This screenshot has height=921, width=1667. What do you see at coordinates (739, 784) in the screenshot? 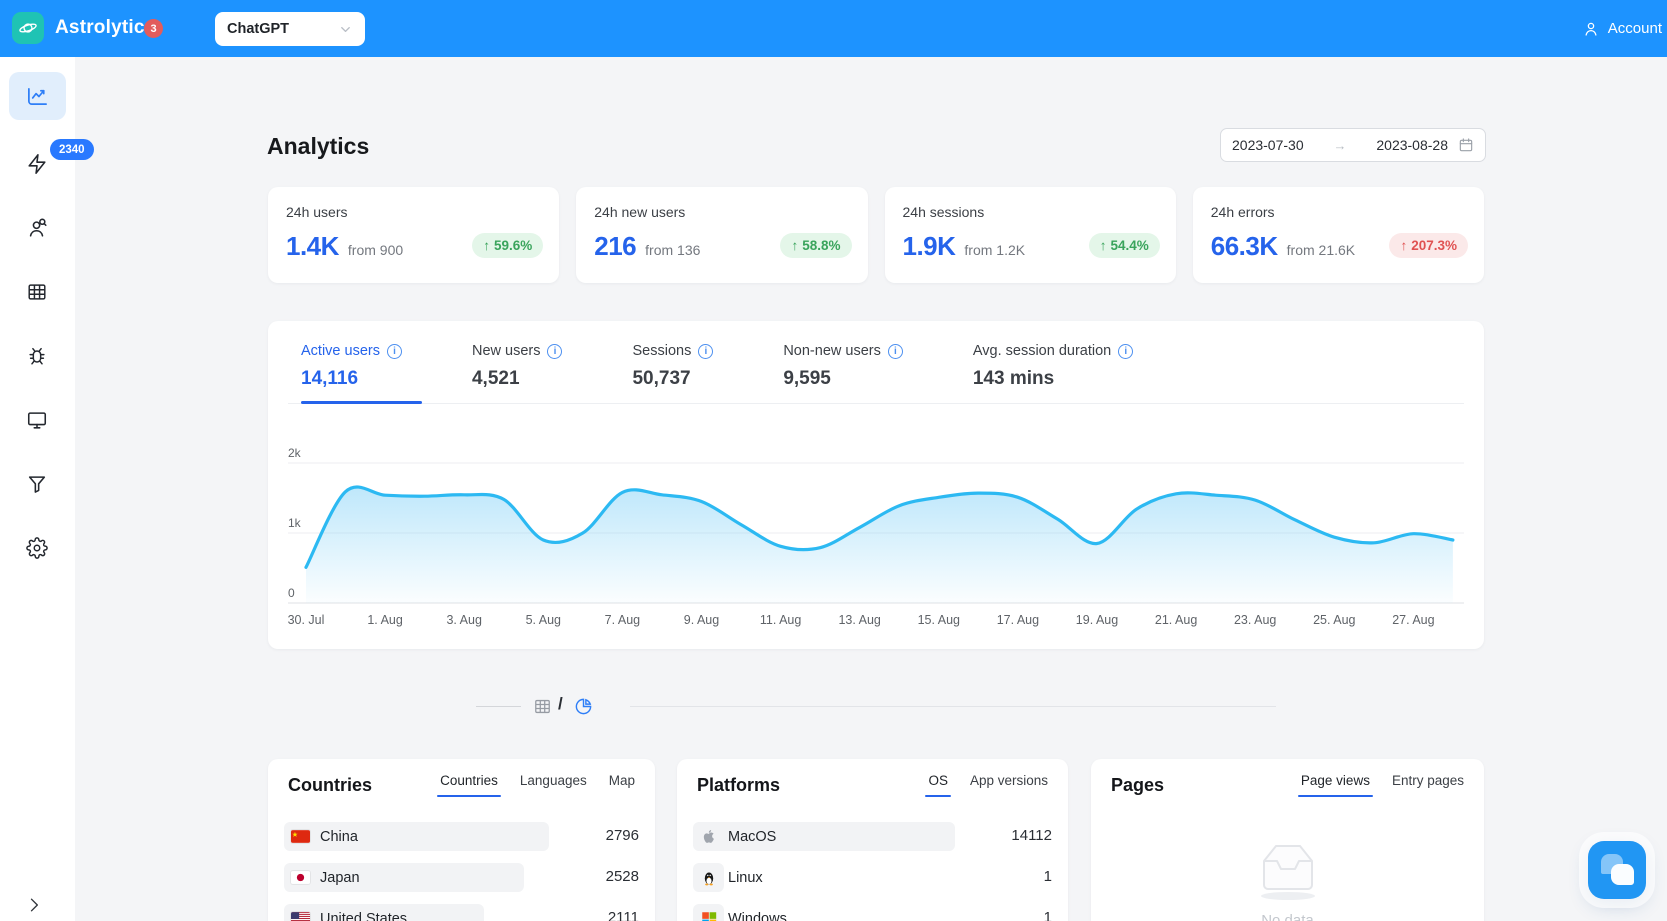
I see `platforms-title: Platforms` at bounding box center [739, 784].